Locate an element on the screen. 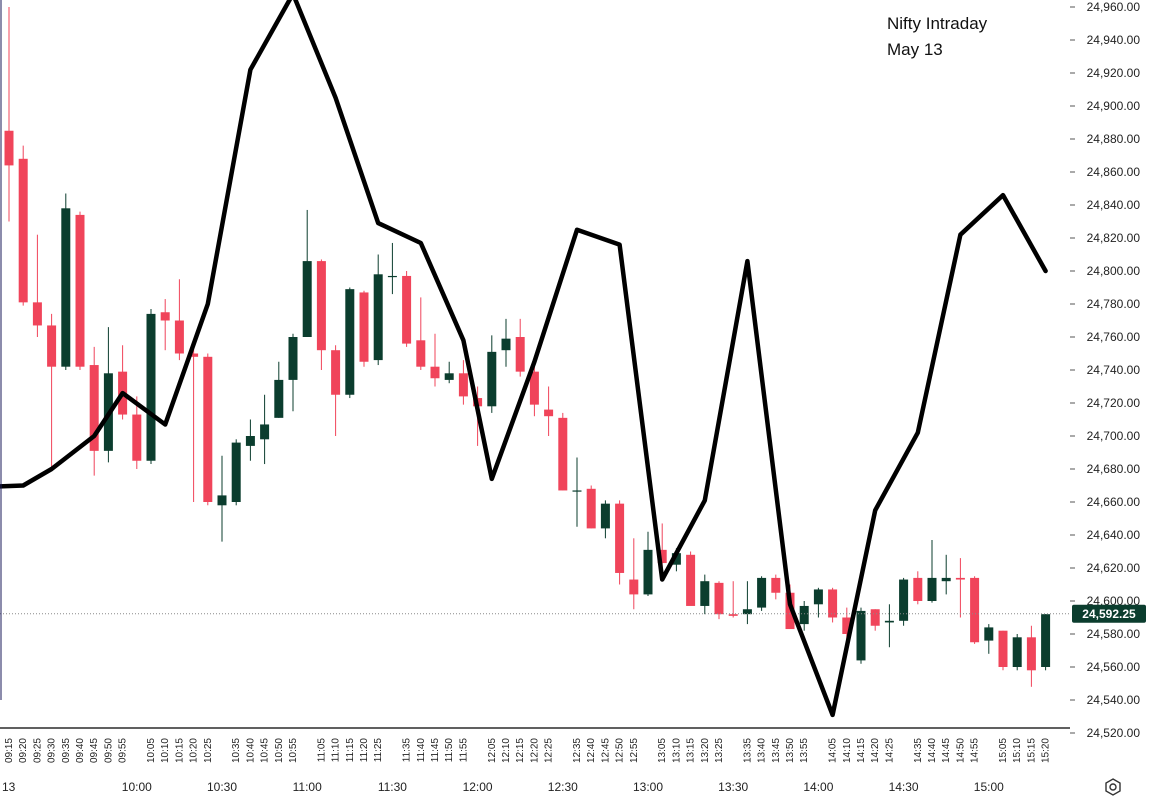 This screenshot has height=805, width=1150. candle-15:15 is located at coordinates (1031, 656).